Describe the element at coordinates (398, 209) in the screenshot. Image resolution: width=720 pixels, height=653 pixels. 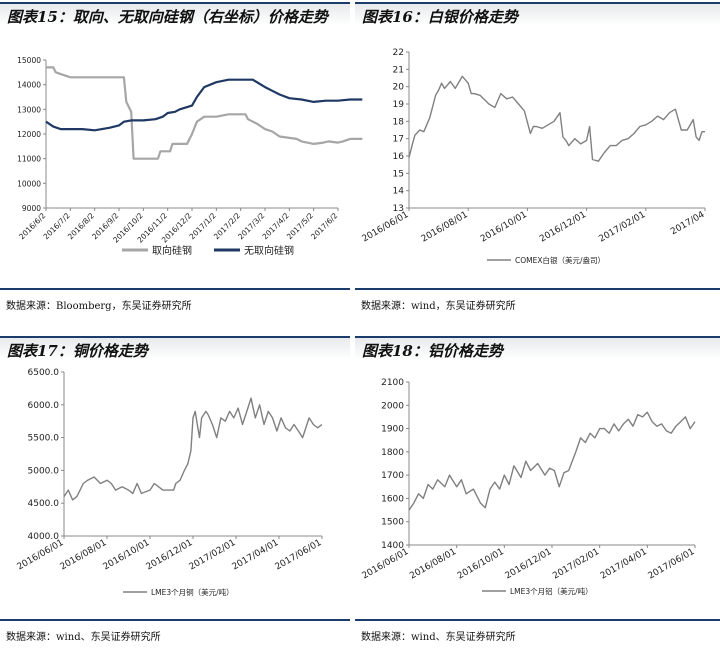
I see `y-tick-label: 13` at that location.